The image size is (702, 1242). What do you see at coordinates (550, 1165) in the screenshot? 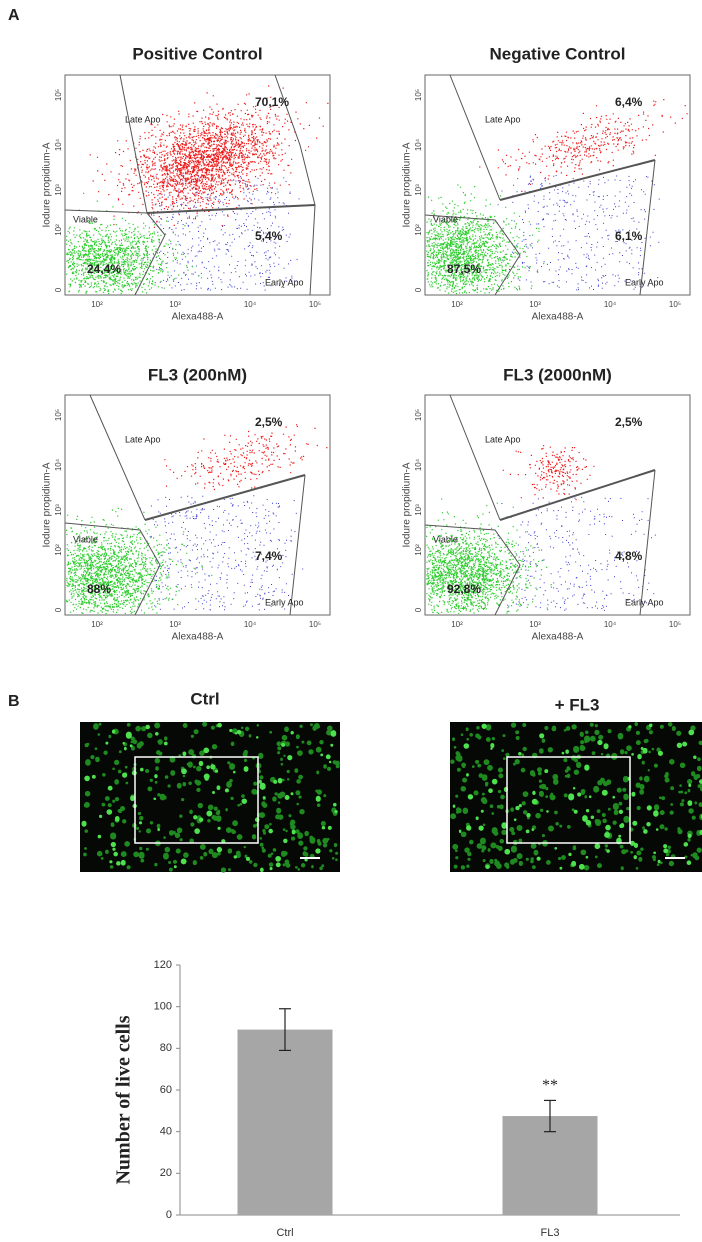
I see `bar` at bounding box center [550, 1165].